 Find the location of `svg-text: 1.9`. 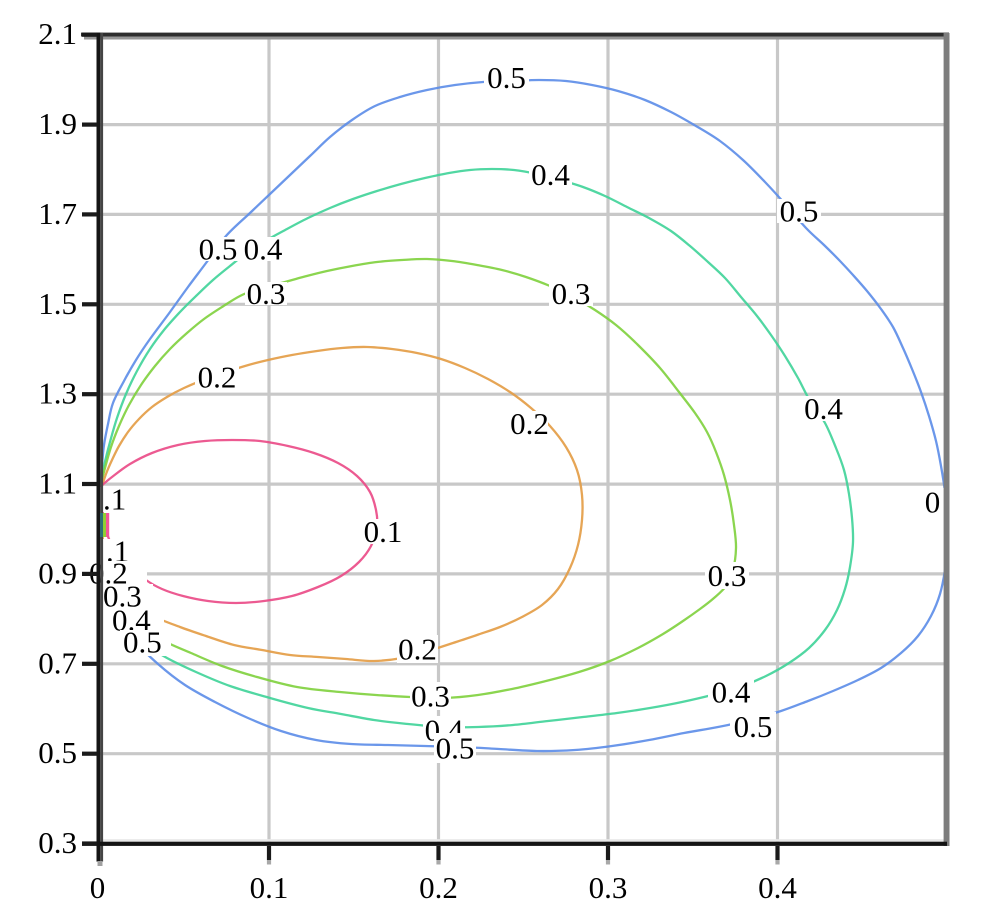

svg-text: 1.9 is located at coordinates (57, 123).